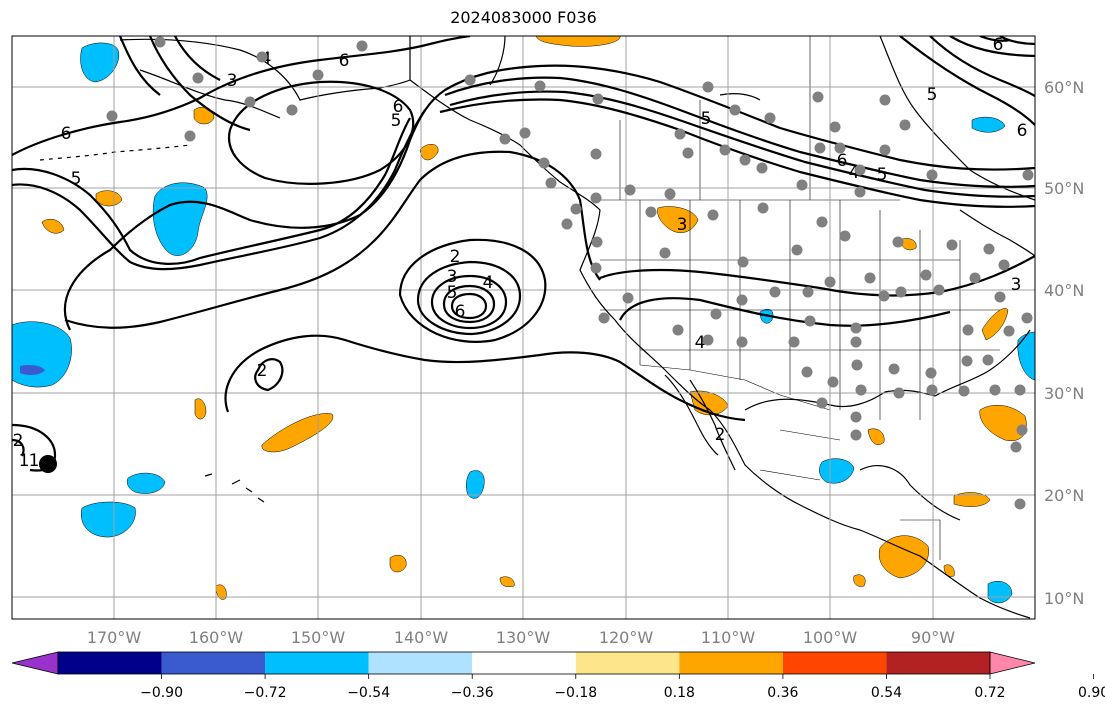 This screenshot has width=1105, height=712. I want to click on hawaii-islands, so click(234, 488).